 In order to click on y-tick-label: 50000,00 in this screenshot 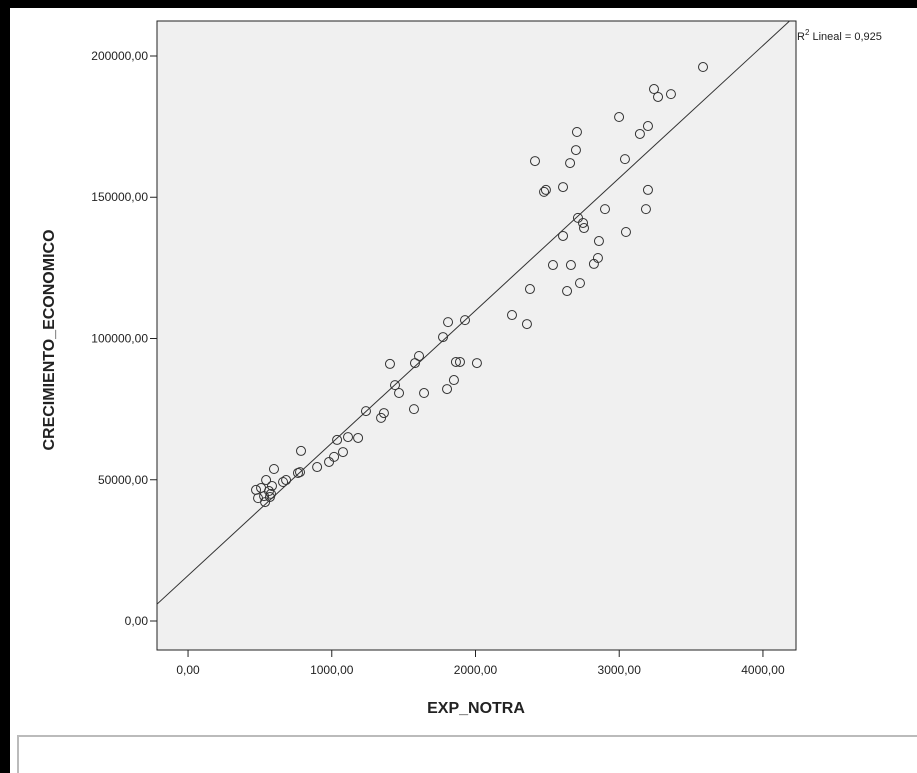, I will do `click(123, 480)`.